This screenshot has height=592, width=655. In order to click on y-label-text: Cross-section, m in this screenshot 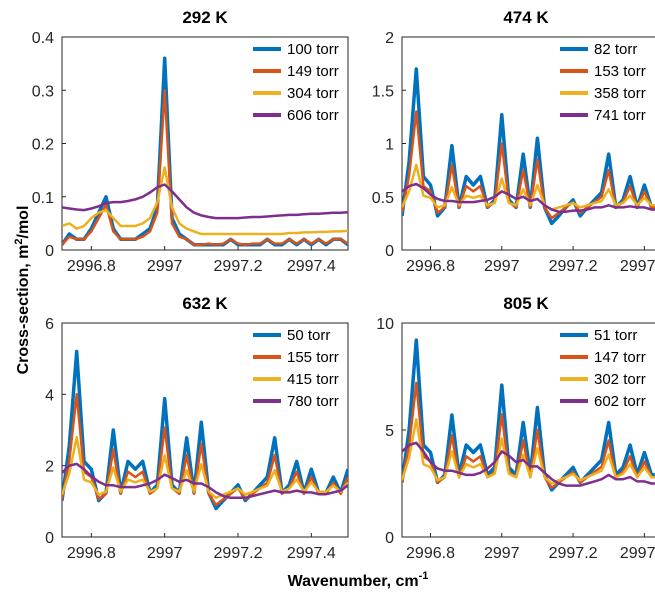, I will do `click(23, 310)`.